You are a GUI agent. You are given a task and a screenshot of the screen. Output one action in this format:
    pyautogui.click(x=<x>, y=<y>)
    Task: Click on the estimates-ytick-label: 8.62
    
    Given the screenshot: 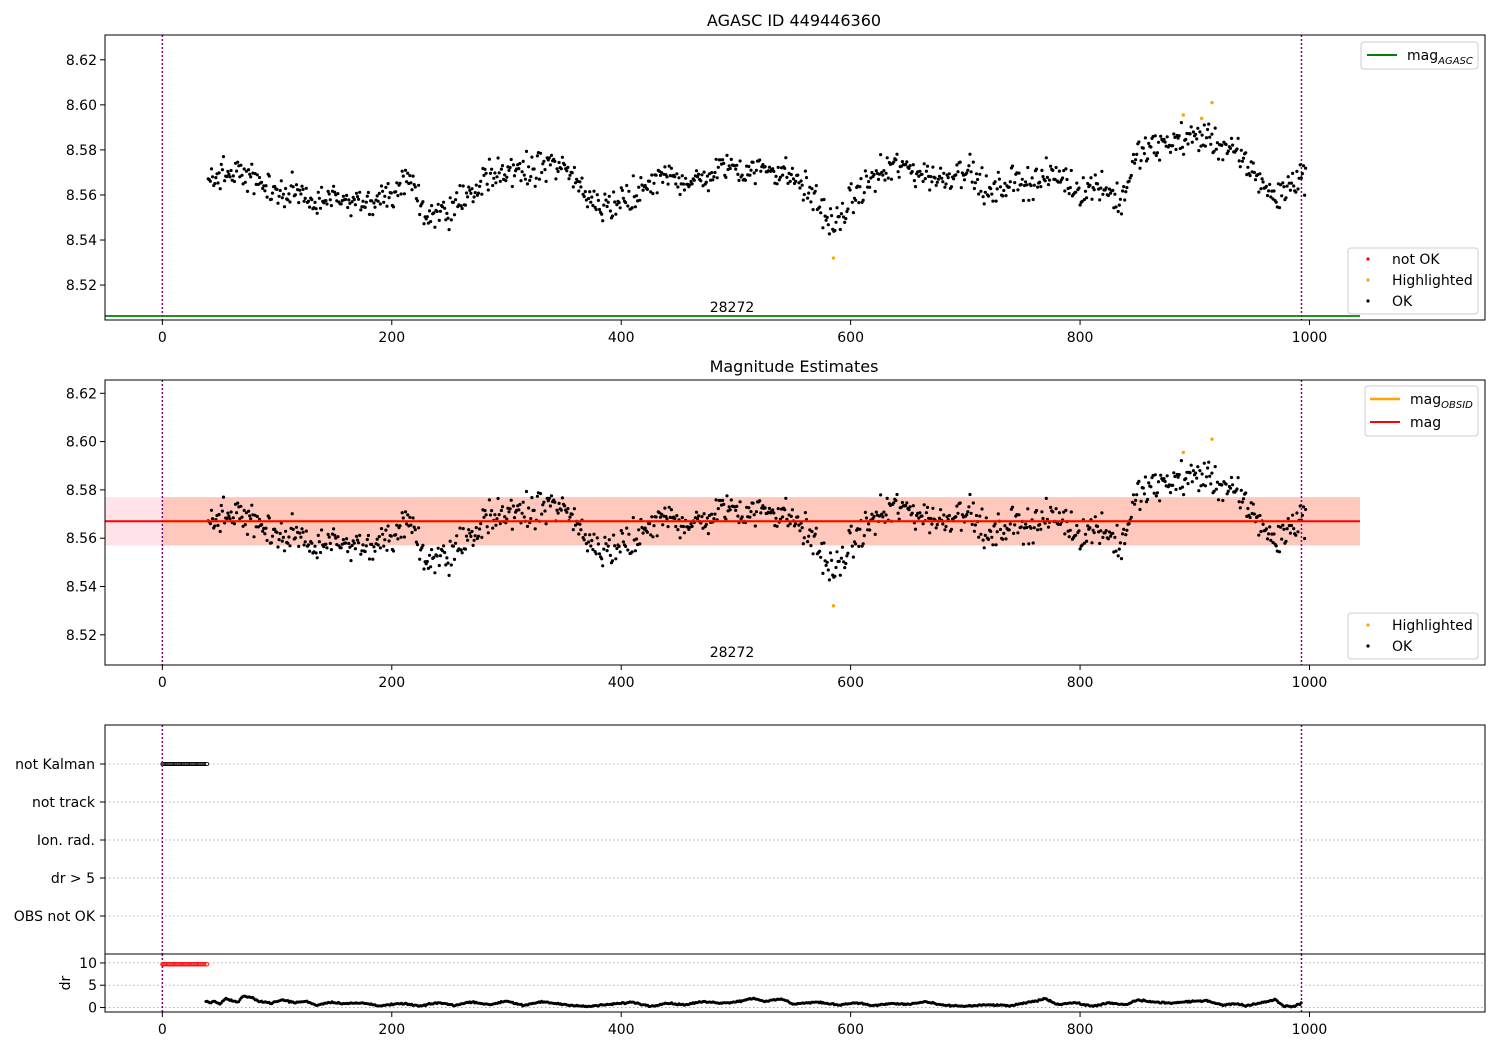 What is the action you would take?
    pyautogui.click(x=81, y=394)
    